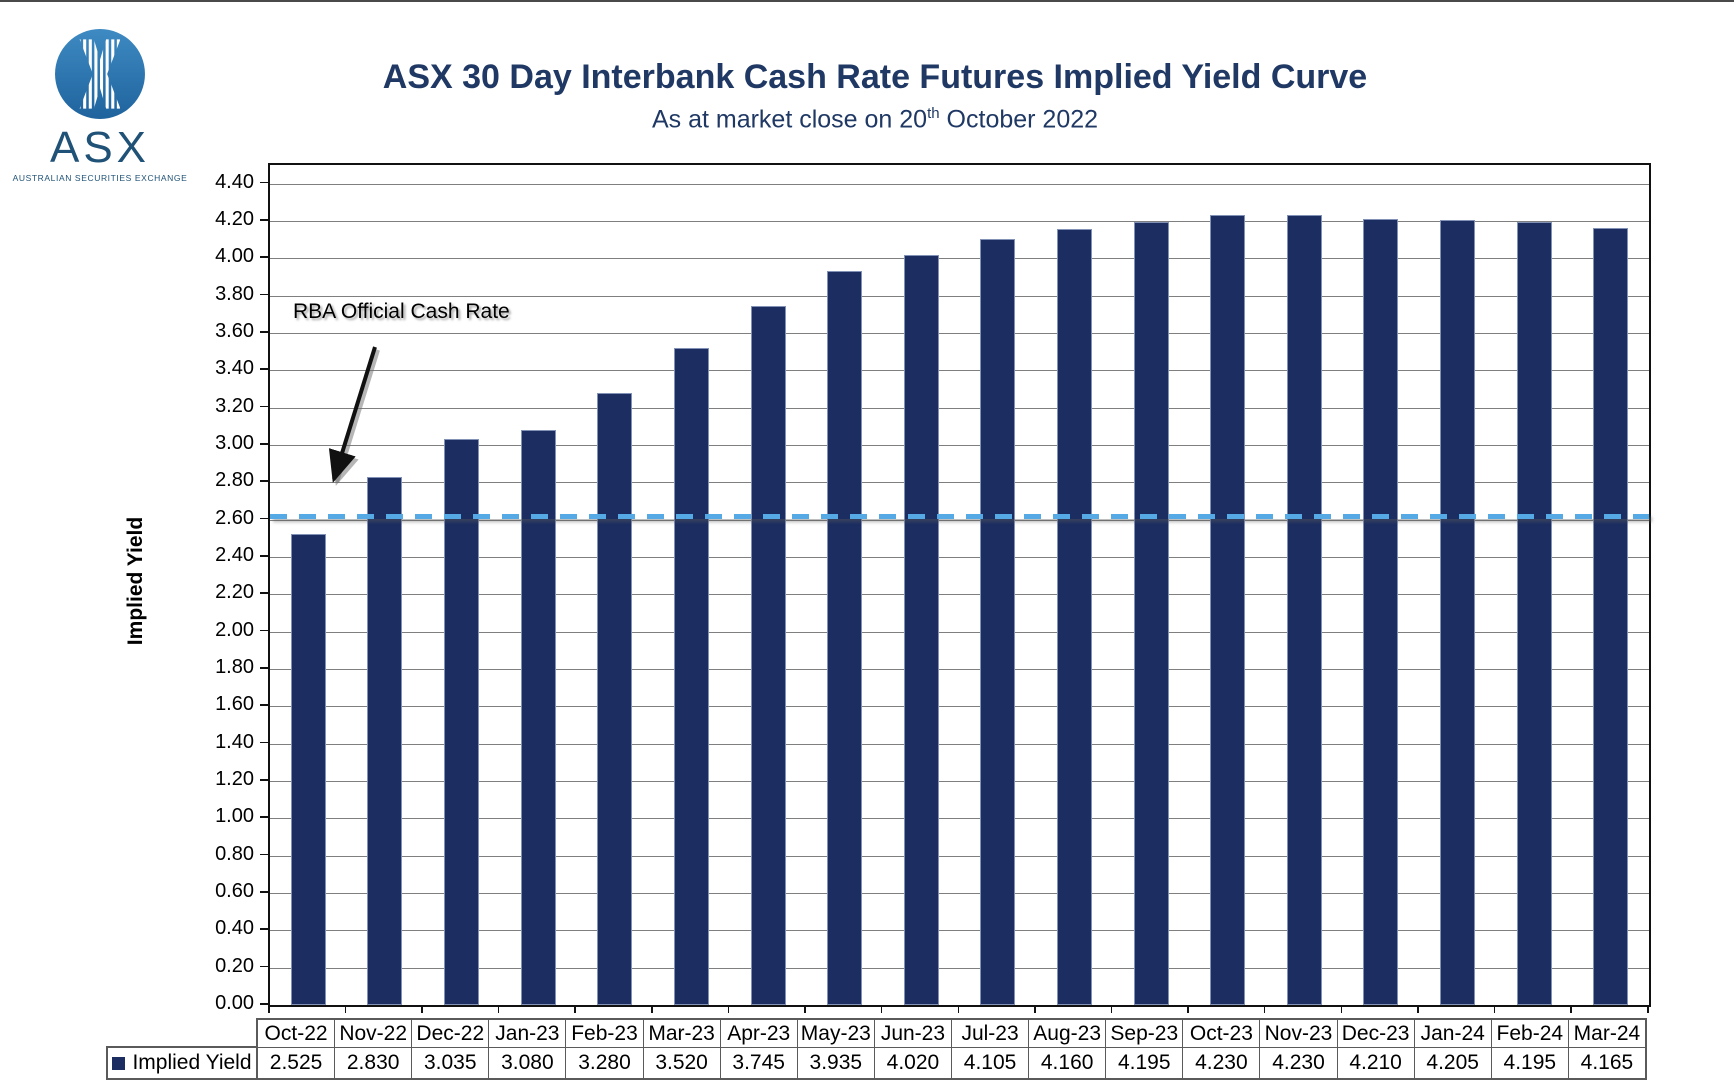 The height and width of the screenshot is (1088, 1734). Describe the element at coordinates (450, 1063) in the screenshot. I see `table-value-cell: 3.035` at that location.